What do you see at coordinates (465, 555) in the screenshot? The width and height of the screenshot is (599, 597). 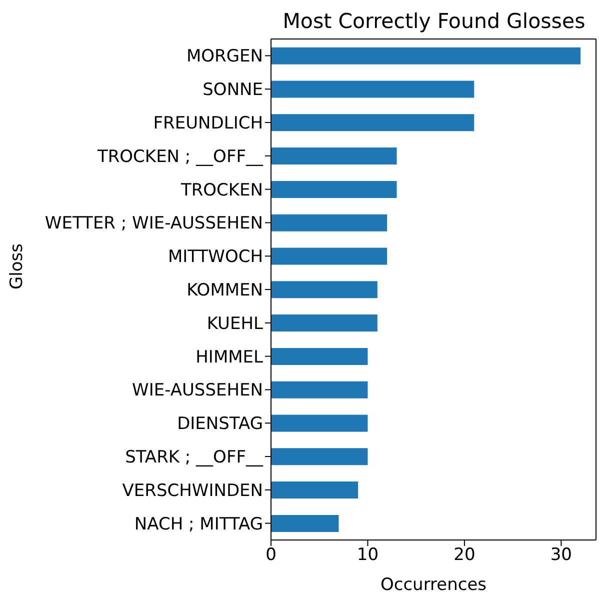 I see `x-tick-label: 20` at bounding box center [465, 555].